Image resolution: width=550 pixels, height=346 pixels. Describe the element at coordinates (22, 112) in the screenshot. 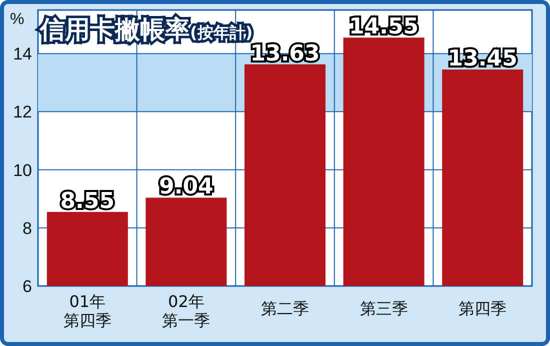

I see `y-tick-label: 12` at that location.